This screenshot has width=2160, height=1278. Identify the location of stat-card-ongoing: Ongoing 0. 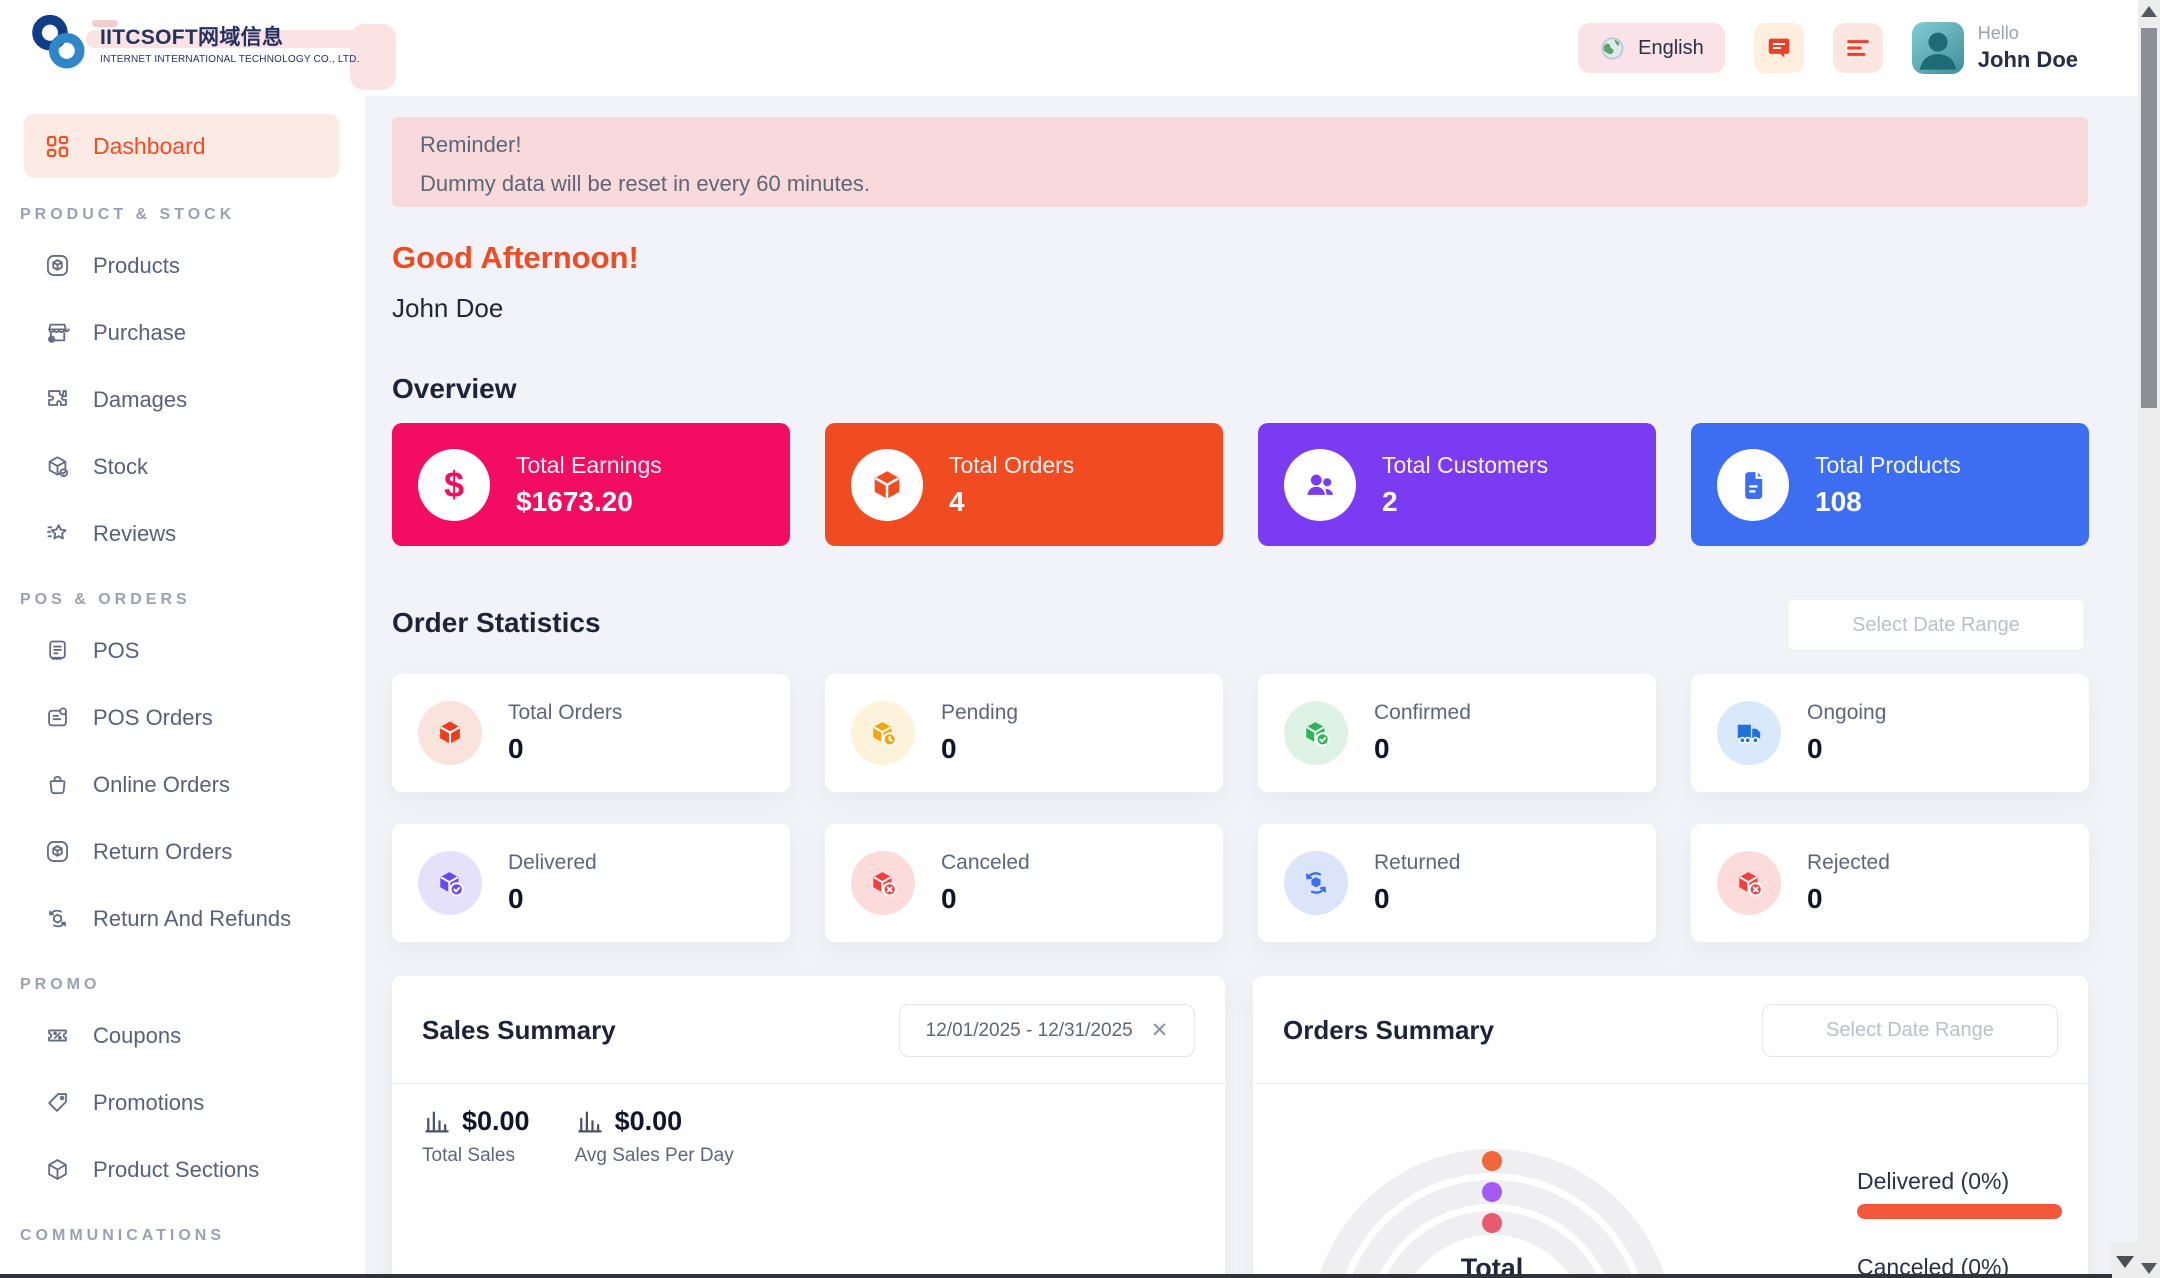
(1890, 733).